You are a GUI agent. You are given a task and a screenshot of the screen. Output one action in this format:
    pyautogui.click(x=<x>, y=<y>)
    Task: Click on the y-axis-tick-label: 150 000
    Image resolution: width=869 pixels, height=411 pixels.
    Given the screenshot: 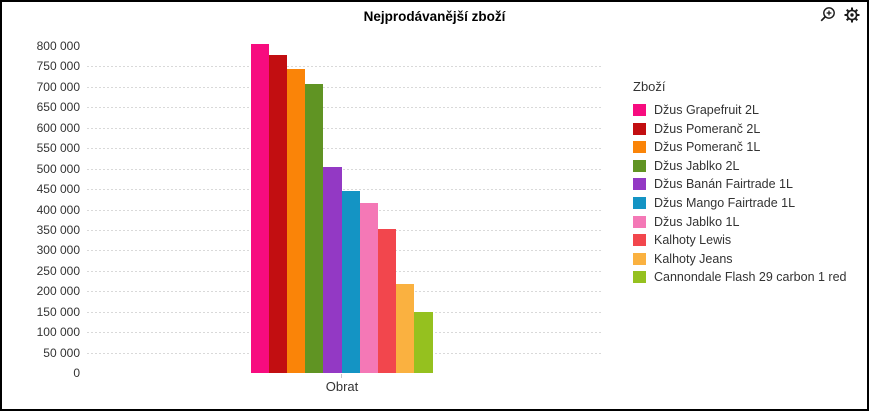 What is the action you would take?
    pyautogui.click(x=58, y=312)
    